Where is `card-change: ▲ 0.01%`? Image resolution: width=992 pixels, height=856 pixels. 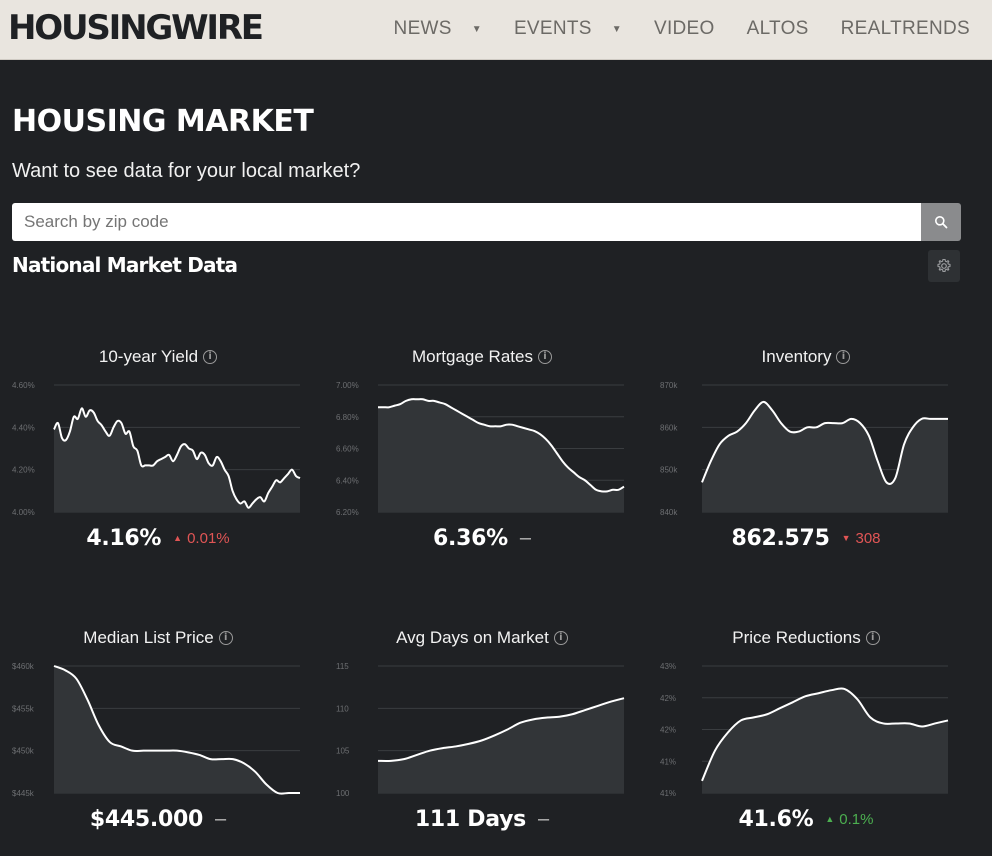 card-change: ▲ 0.01% is located at coordinates (201, 538).